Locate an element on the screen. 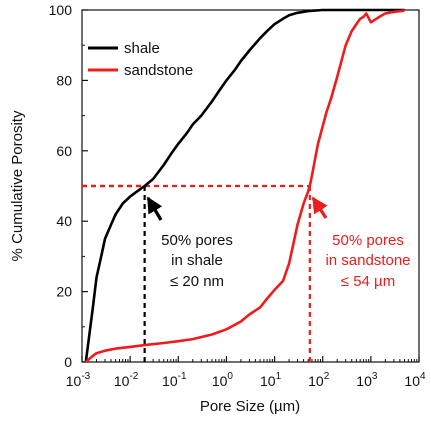 This screenshot has height=422, width=431. legend-label-shale: shale is located at coordinates (142, 48).